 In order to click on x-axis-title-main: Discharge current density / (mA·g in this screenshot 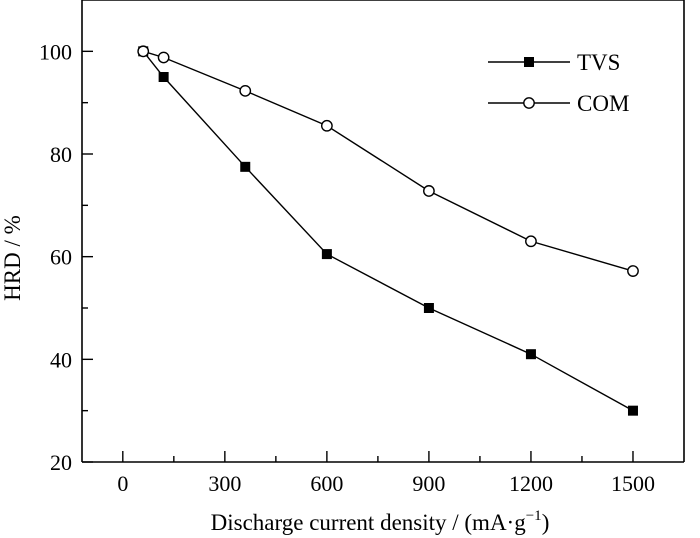, I will do `click(369, 522)`.